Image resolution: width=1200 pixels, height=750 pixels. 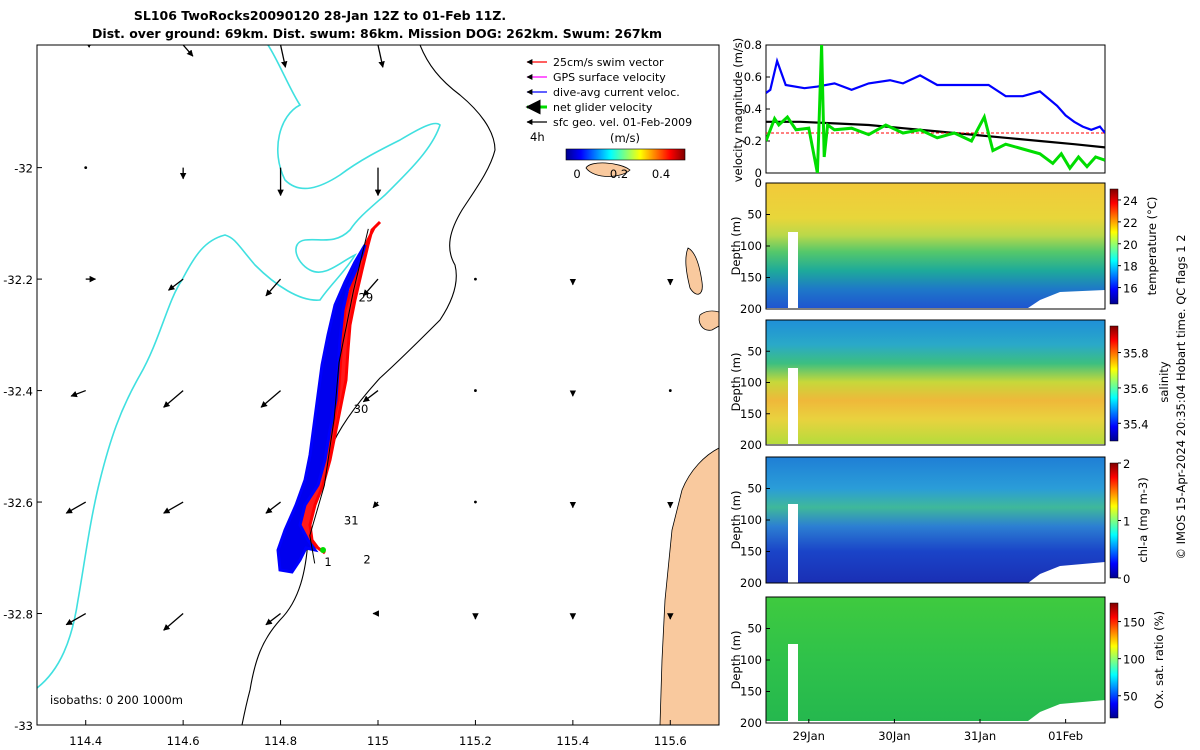 What do you see at coordinates (366, 559) in the screenshot?
I see `day-label: 2` at bounding box center [366, 559].